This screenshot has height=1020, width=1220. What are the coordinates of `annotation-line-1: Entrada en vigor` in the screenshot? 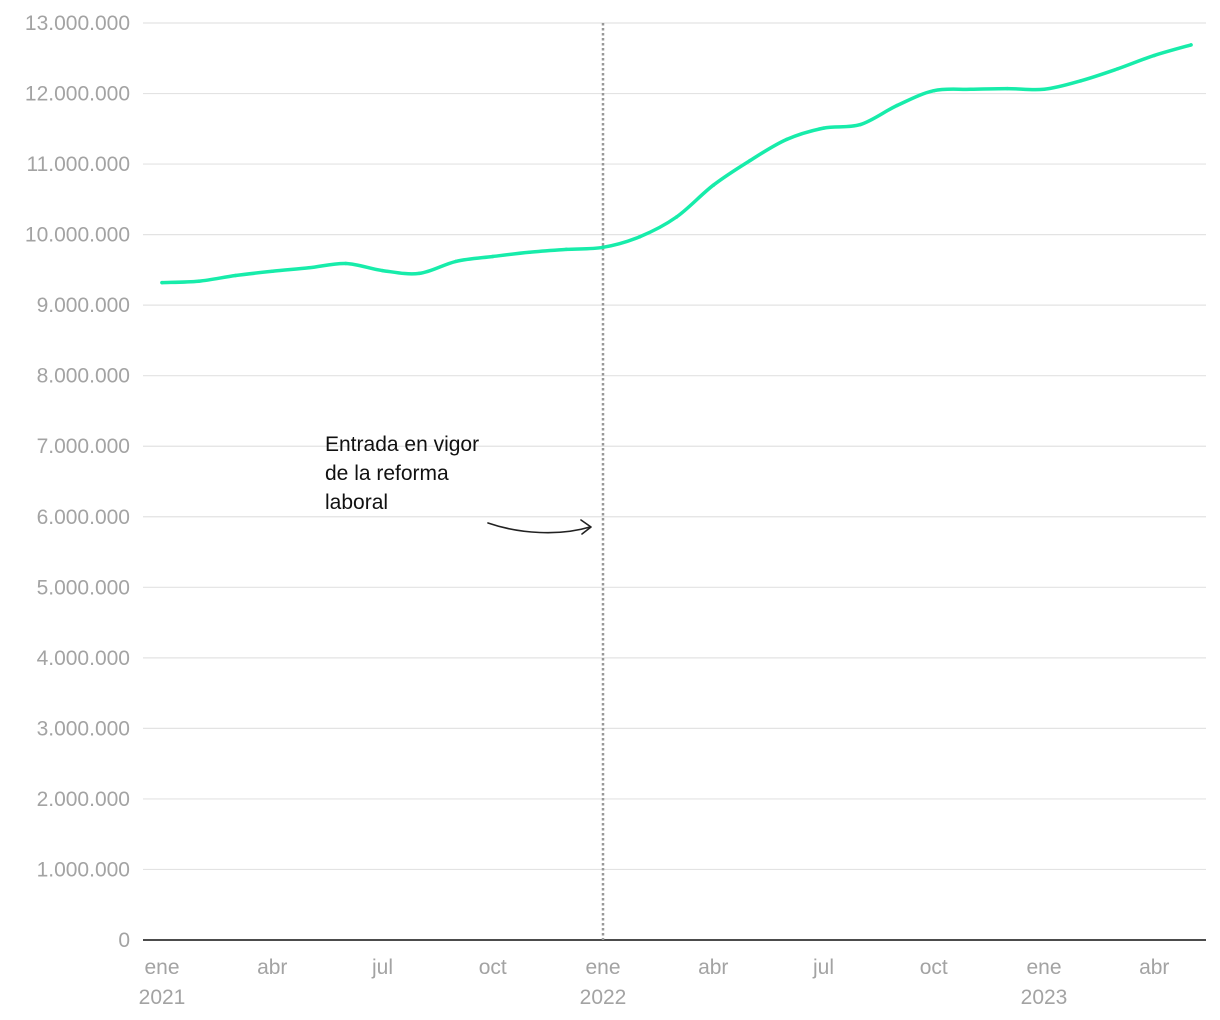 It's located at (402, 444).